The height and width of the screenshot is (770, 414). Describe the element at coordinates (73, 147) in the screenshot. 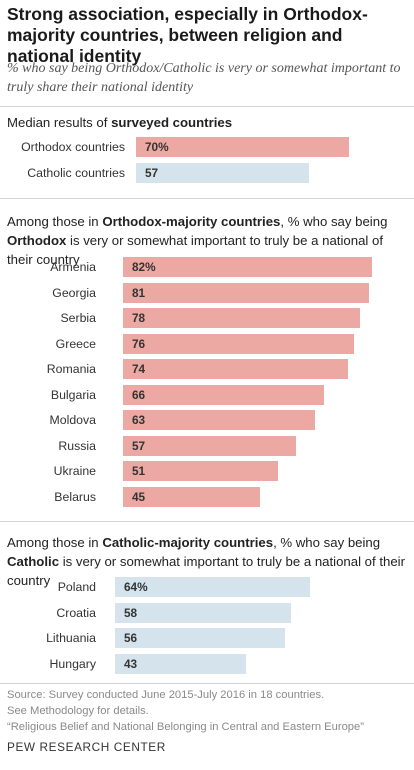

I see `category-label: Orthodox countries` at that location.